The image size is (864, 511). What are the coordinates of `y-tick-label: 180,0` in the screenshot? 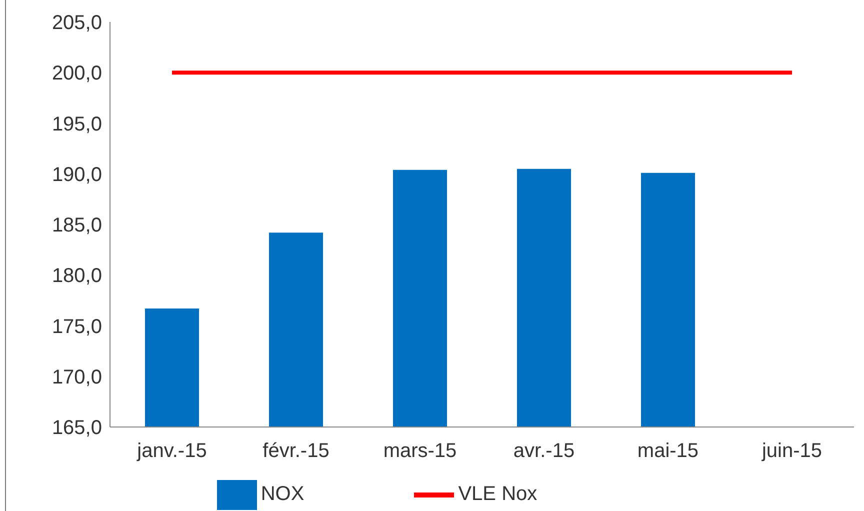 It's located at (77, 276).